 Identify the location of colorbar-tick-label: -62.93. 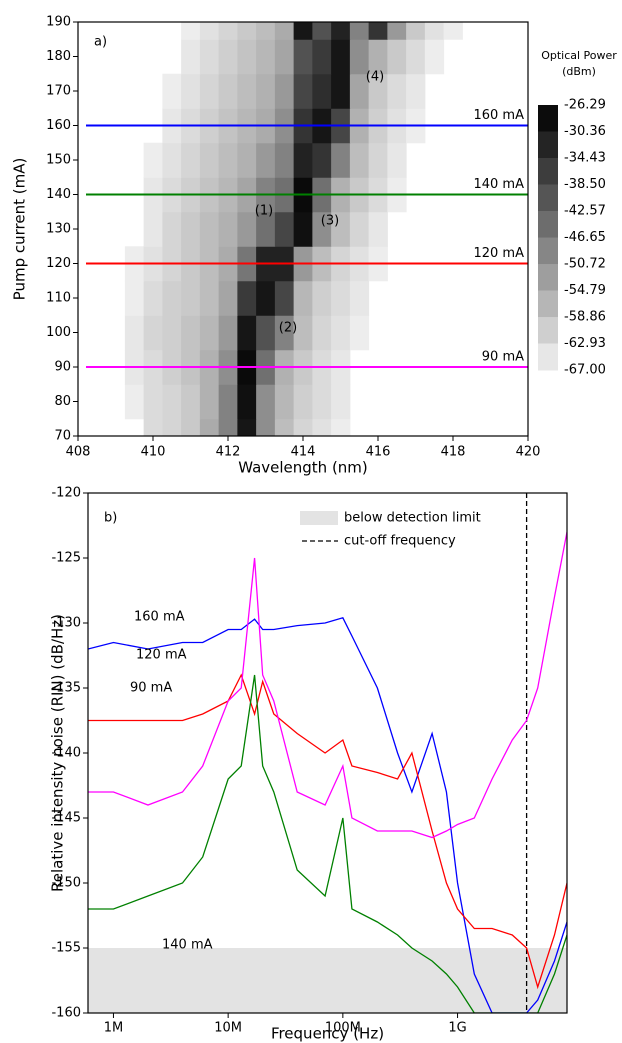
(585, 343).